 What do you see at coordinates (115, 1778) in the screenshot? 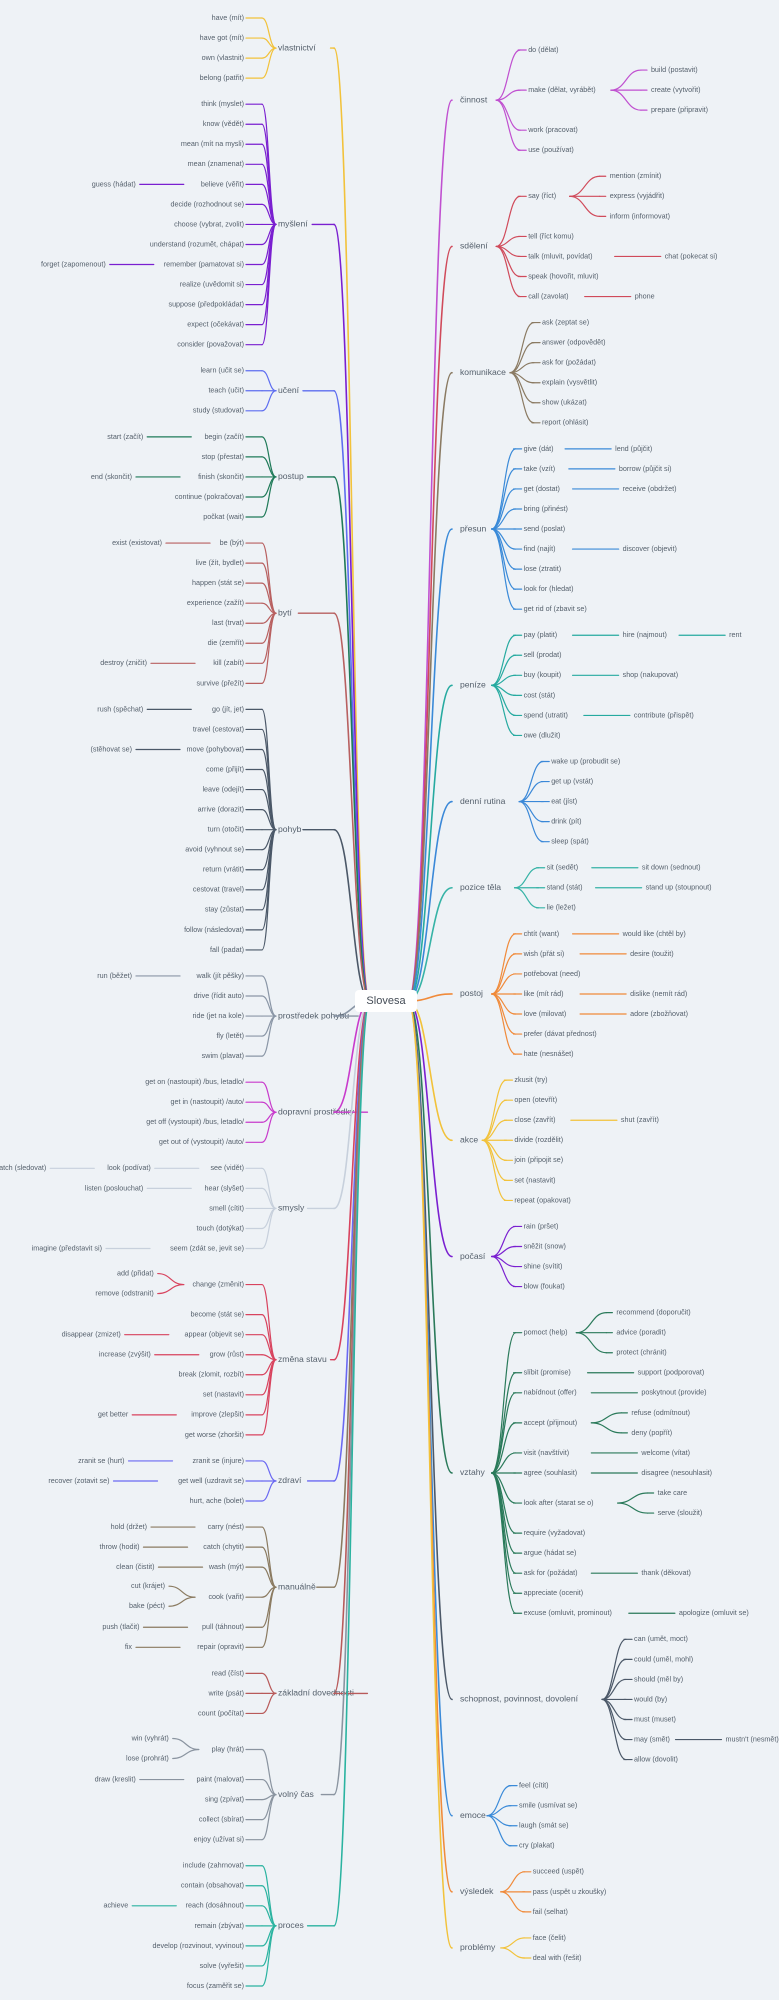
I see `leaf-draw-kreslit: draw (kreslit)` at bounding box center [115, 1778].